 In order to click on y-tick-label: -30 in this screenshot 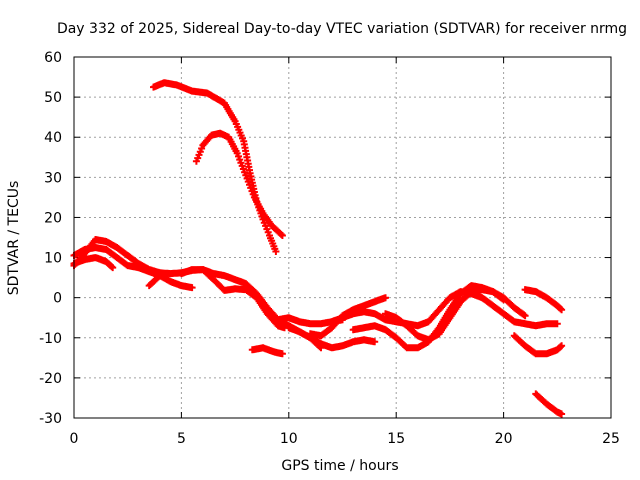, I will do `click(50, 419)`.